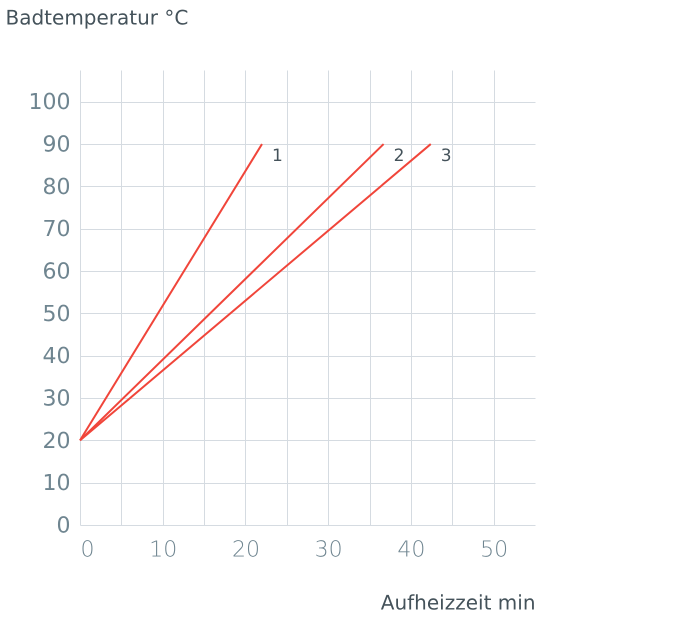  What do you see at coordinates (56, 399) in the screenshot?
I see `y-tick-label: 30` at bounding box center [56, 399].